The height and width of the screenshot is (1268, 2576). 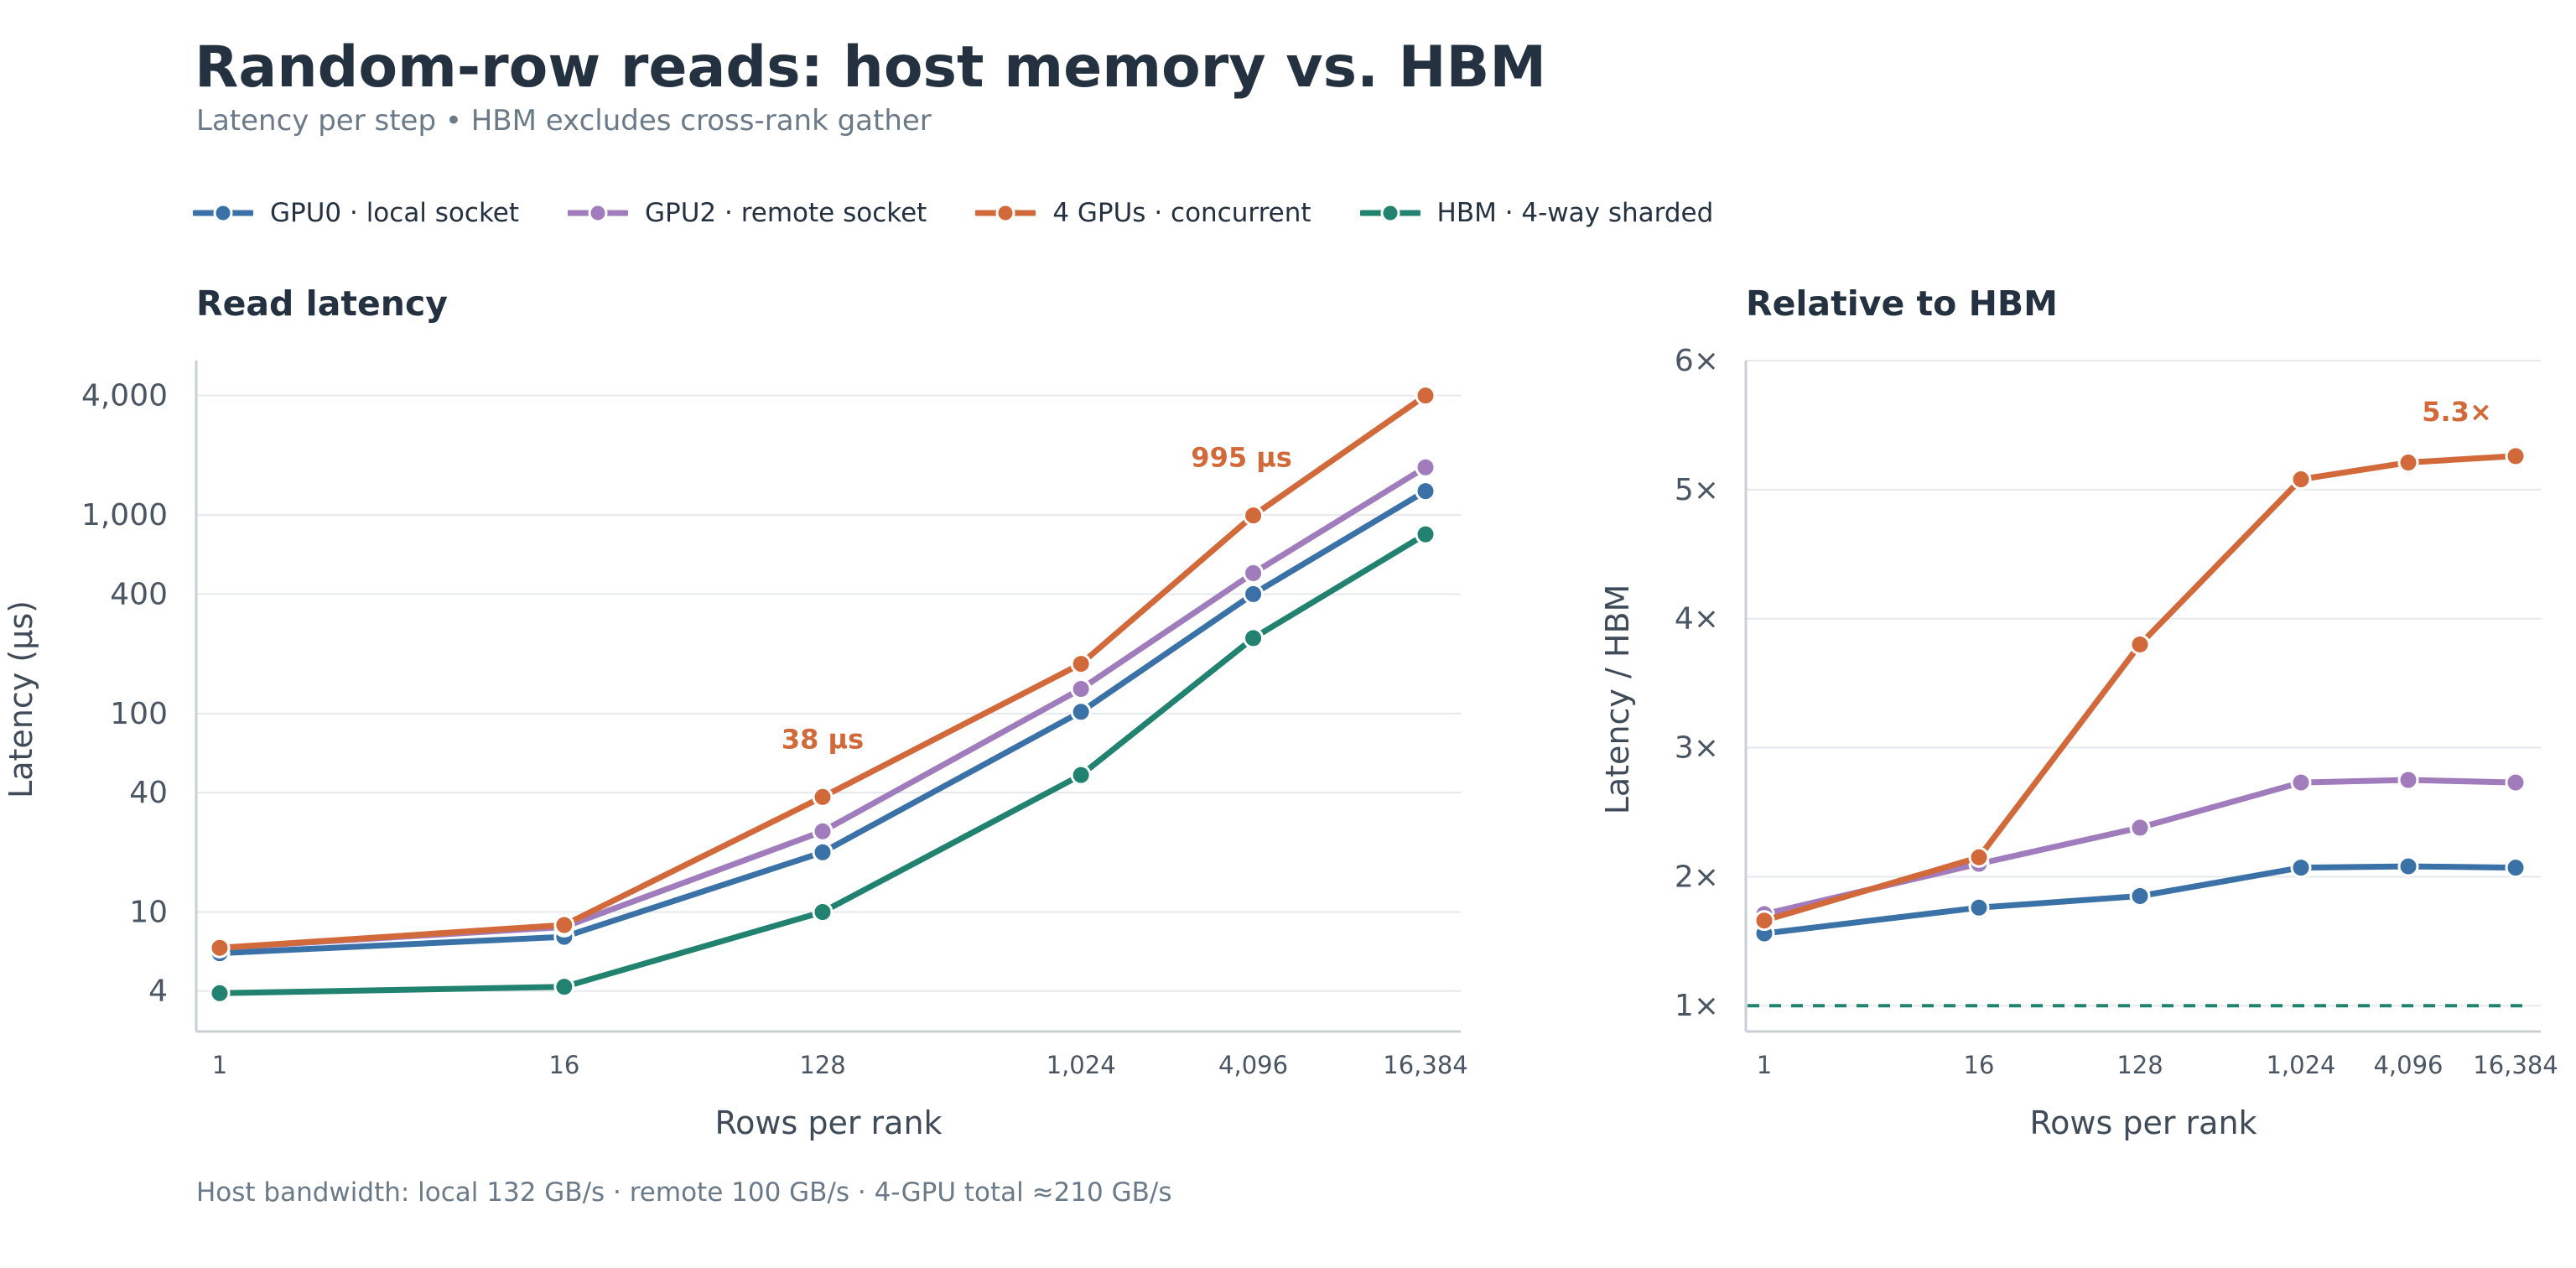 I want to click on annotation-label: 5.3×, so click(x=2457, y=412).